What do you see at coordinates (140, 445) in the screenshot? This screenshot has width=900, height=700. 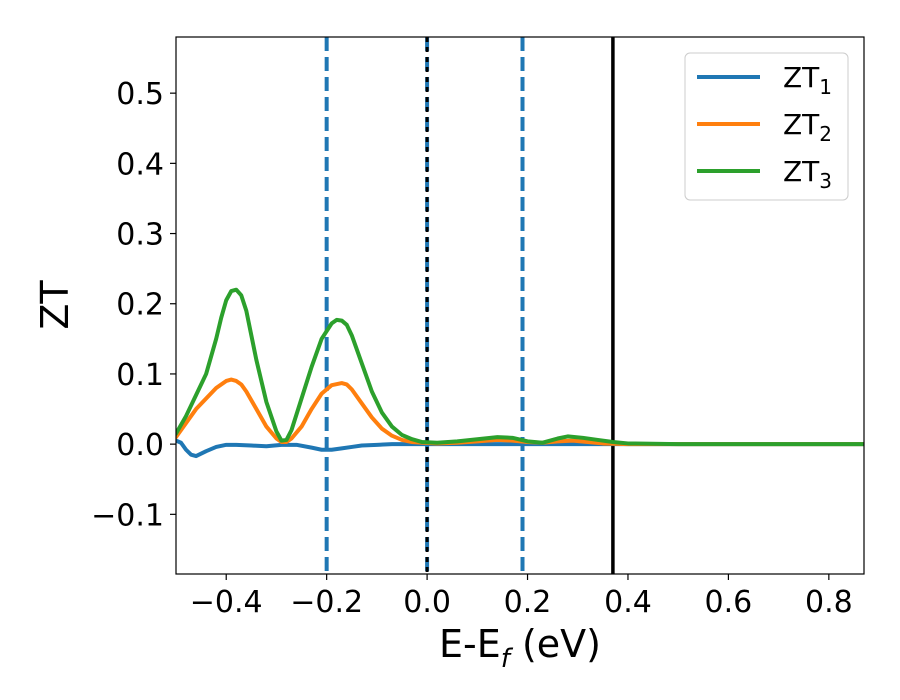 I see `y-tick-label: 0.0` at bounding box center [140, 445].